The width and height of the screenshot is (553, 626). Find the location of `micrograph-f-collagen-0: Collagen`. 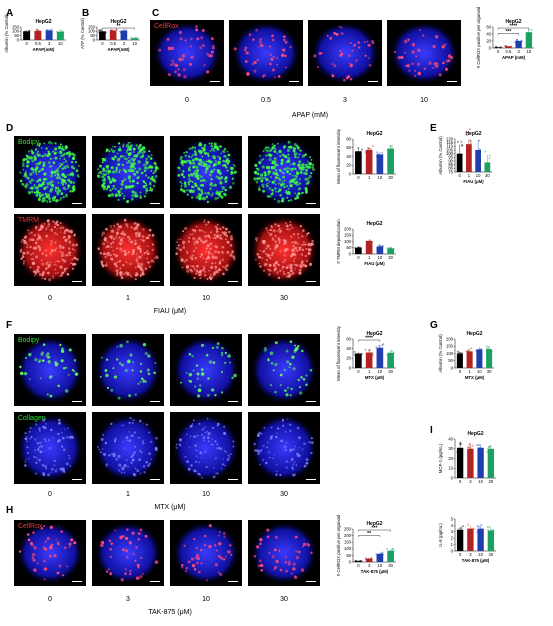

micrograph-f-collagen-0: Collagen is located at coordinates (50, 448).